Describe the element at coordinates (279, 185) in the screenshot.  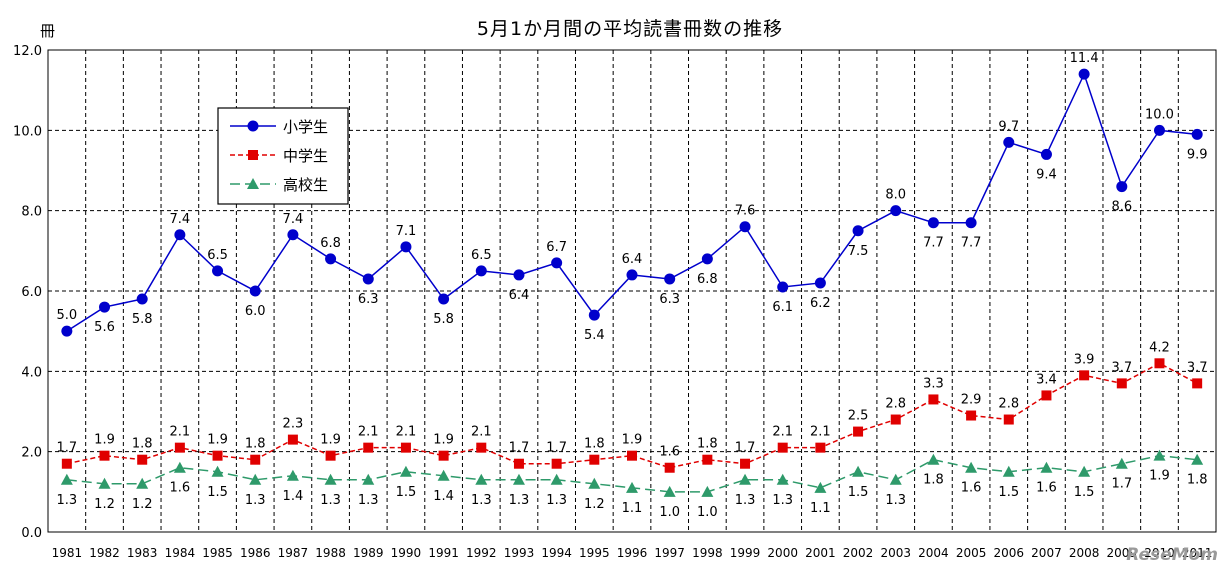
I see `legend-item: 高校生` at that location.